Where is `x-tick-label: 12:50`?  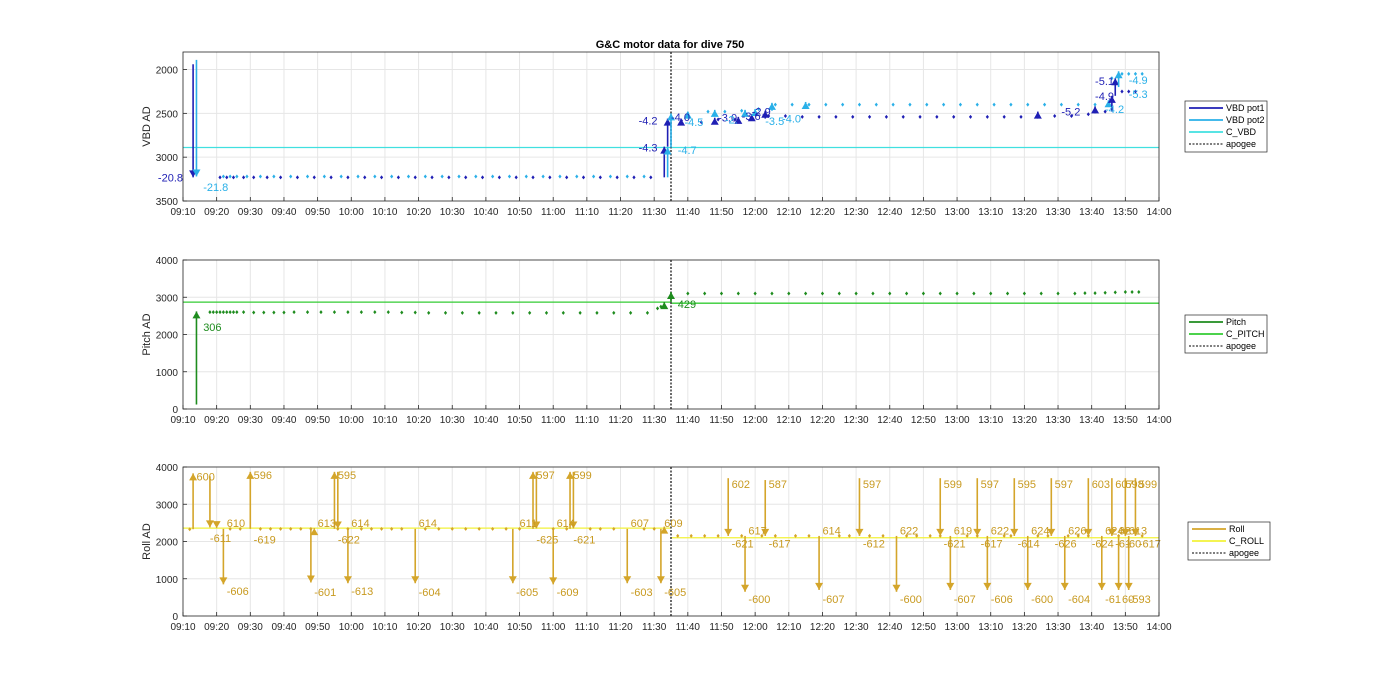
x-tick-label: 12:50 is located at coordinates (923, 627).